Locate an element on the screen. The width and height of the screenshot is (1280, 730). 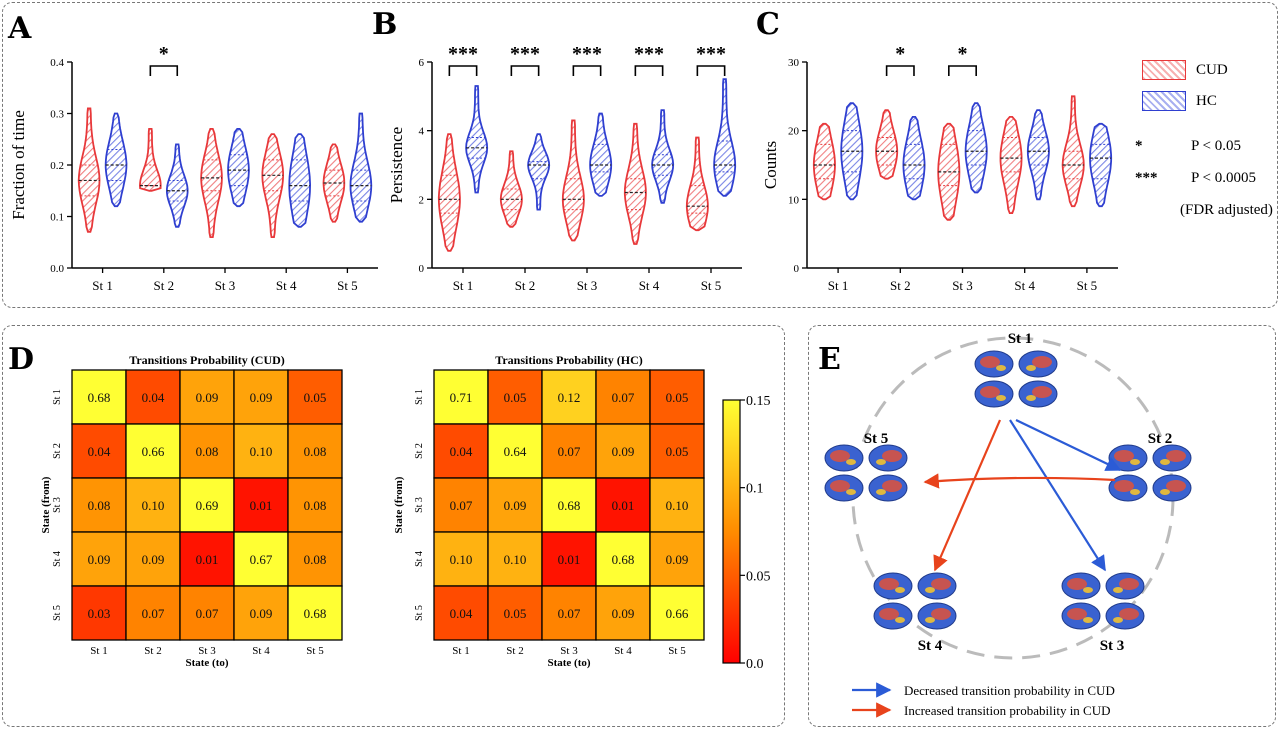
network-node-label: St 4 is located at coordinates (930, 646).